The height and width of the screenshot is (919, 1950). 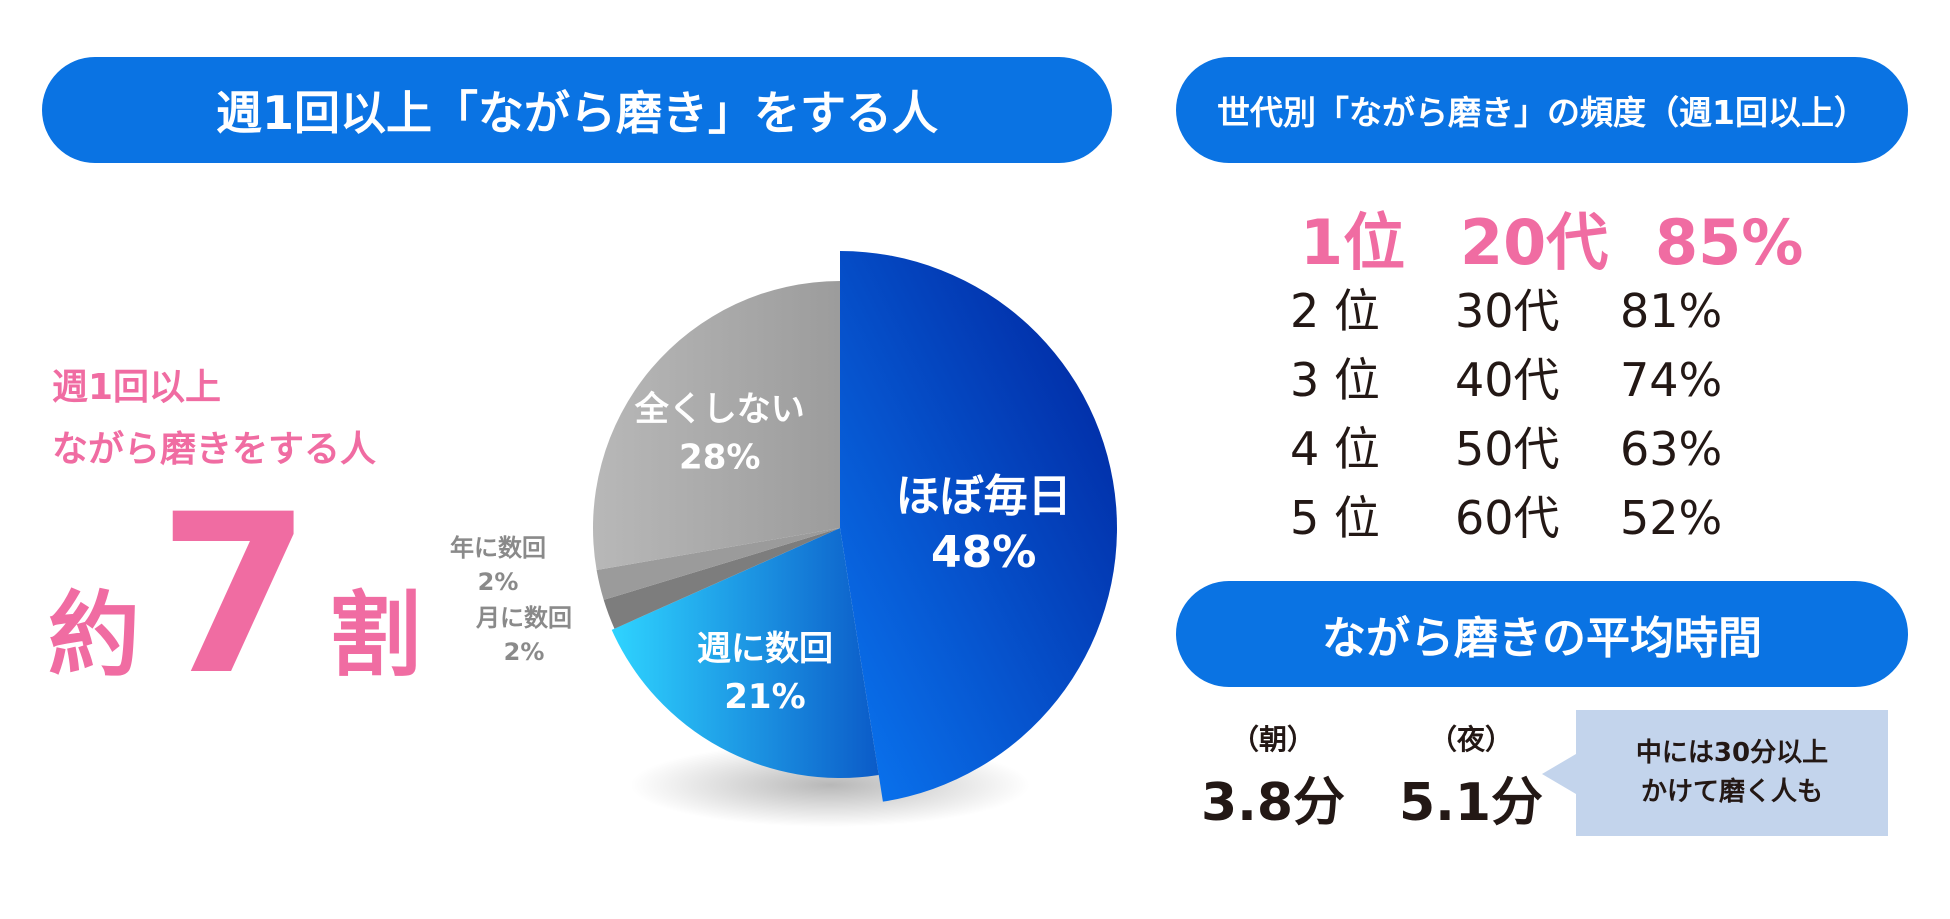 I want to click on slice-weekly-value: 21%, so click(x=764, y=697).